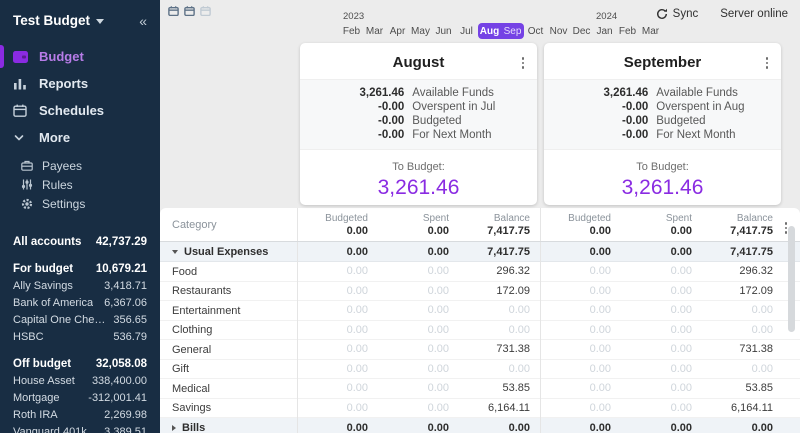  Describe the element at coordinates (754, 14) in the screenshot. I see `server-status: Server online` at that location.